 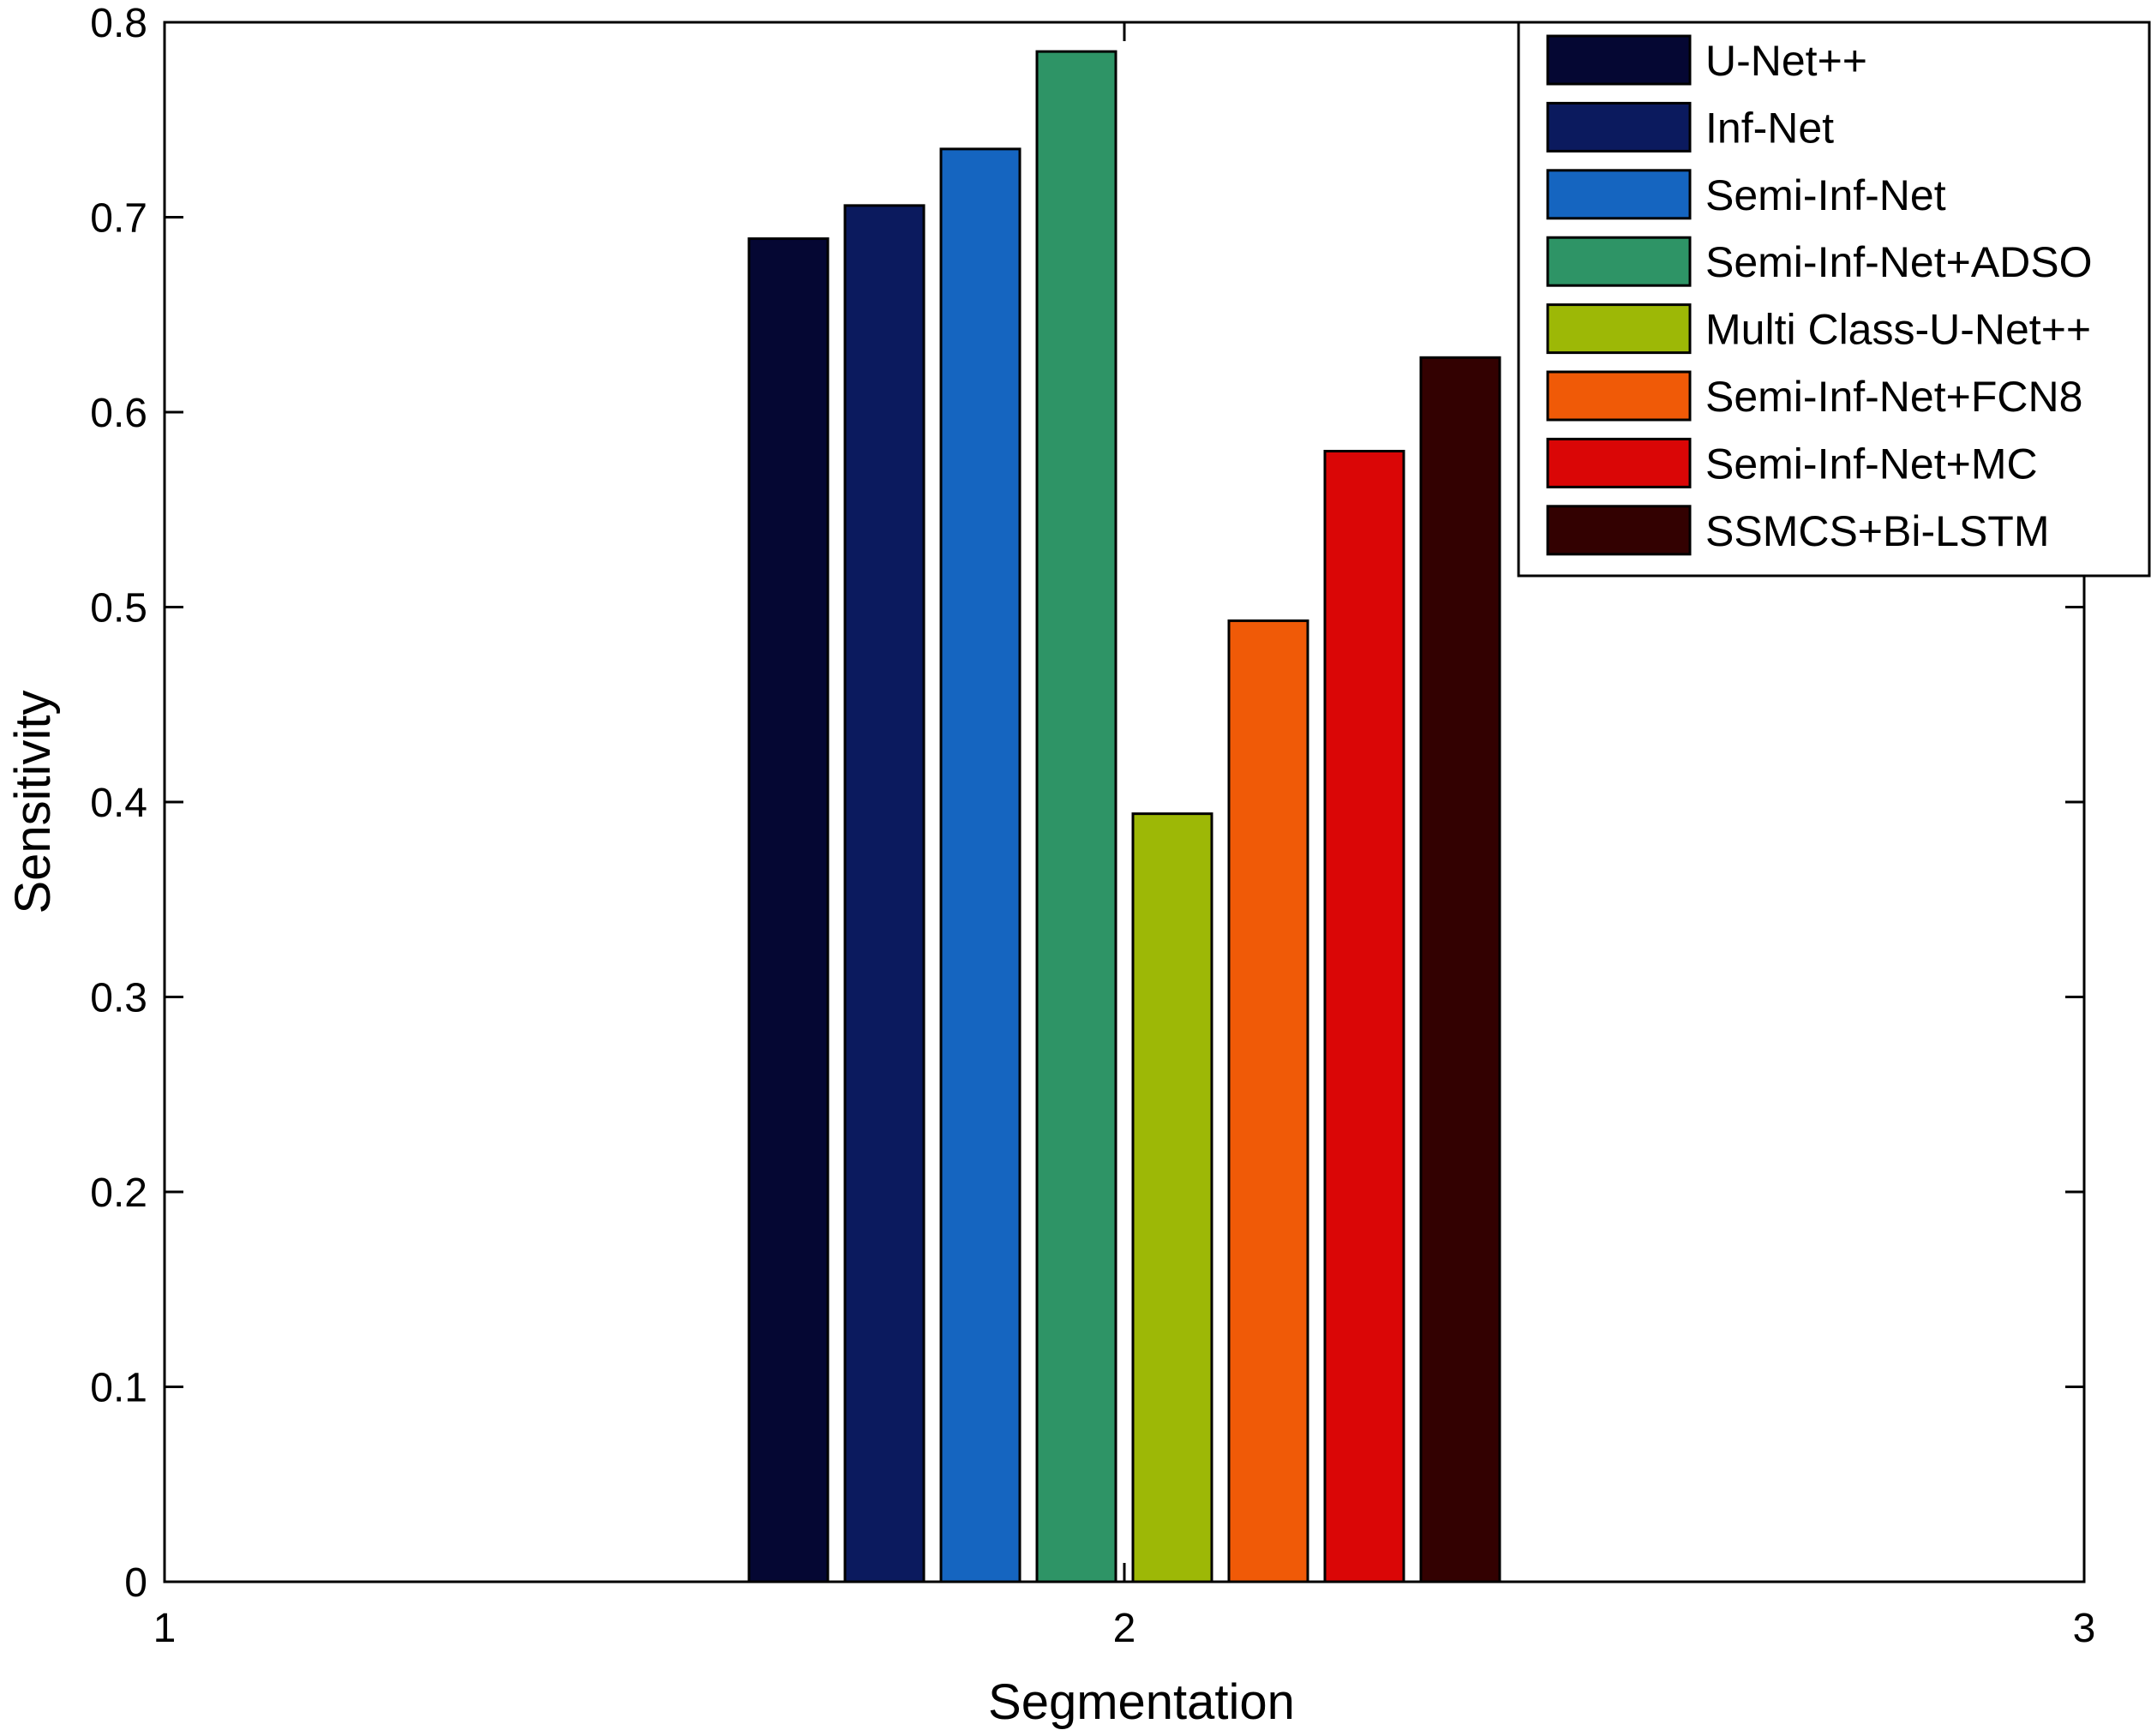 What do you see at coordinates (1460, 969) in the screenshot?
I see `bar-ssmcs-bi-lstm` at bounding box center [1460, 969].